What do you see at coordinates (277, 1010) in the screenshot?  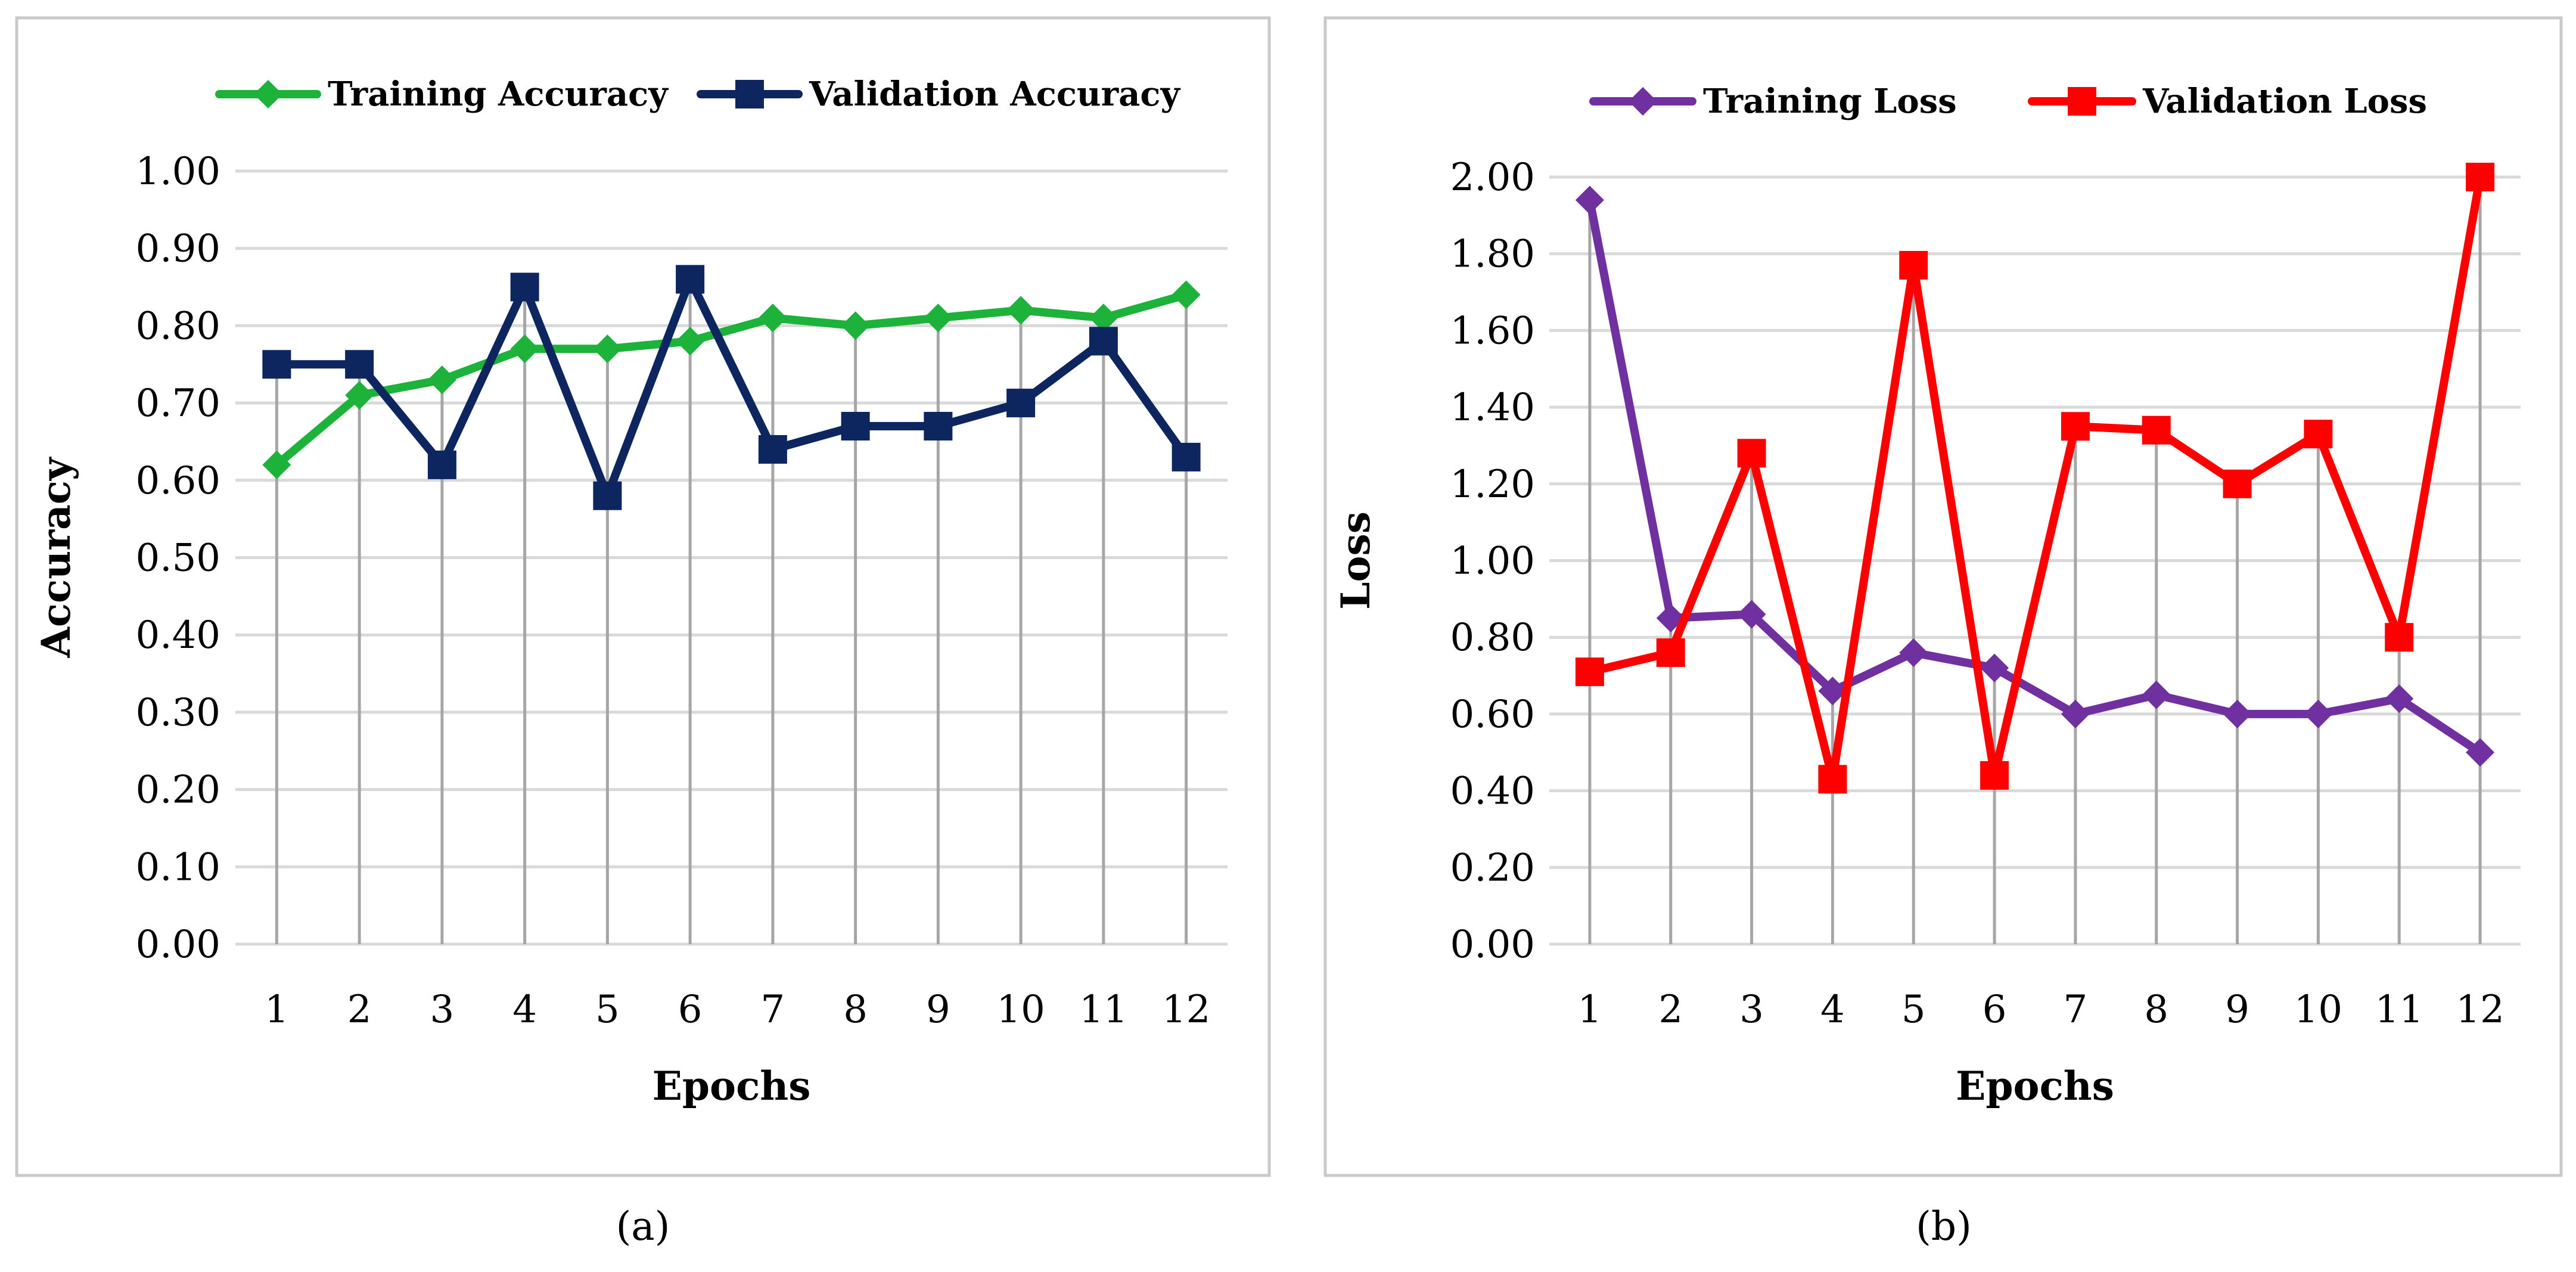 I see `panel-a-x-tick-label: 1` at bounding box center [277, 1010].